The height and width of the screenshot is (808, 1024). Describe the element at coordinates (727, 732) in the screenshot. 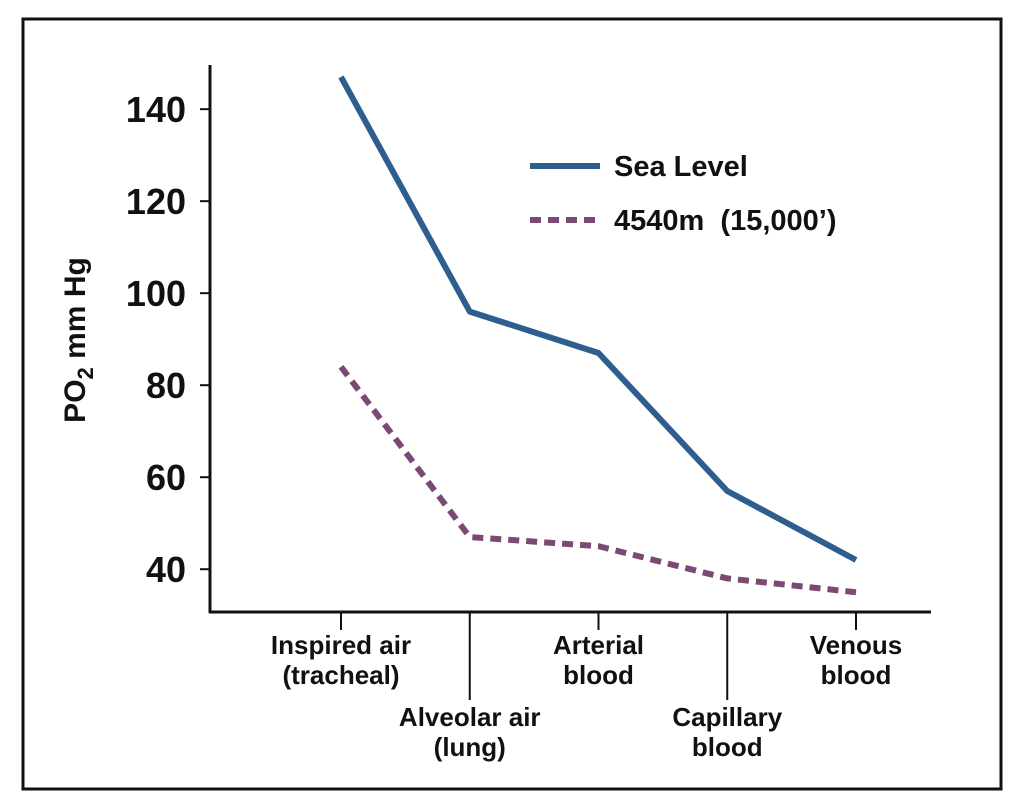

I see `x-tick-label: Capillary blood` at that location.